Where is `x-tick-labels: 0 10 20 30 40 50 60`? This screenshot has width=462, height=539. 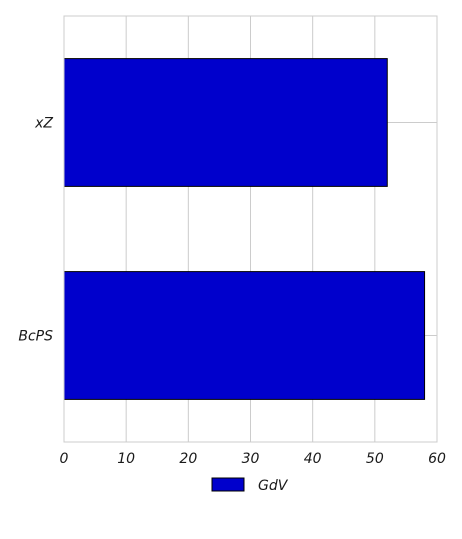 x-tick-labels: 0 10 20 30 40 50 60 is located at coordinates (253, 459).